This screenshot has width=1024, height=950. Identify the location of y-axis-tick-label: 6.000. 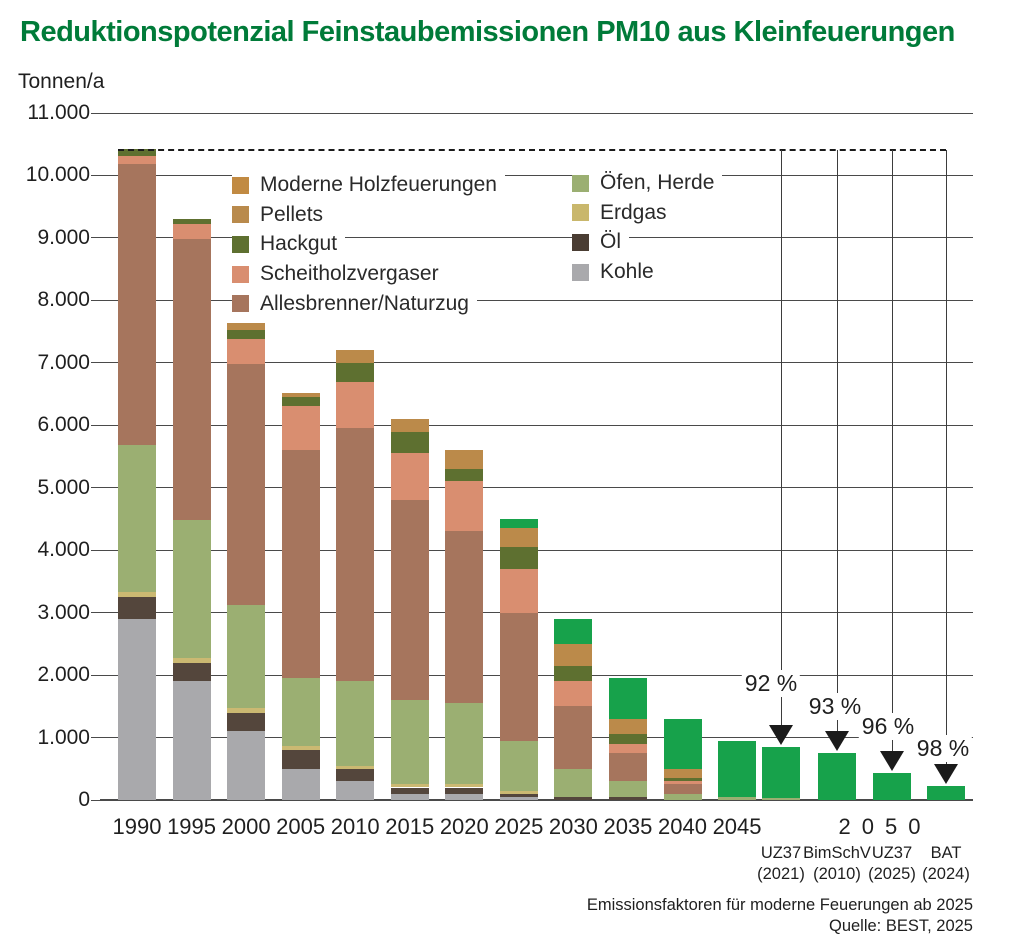
(63, 425).